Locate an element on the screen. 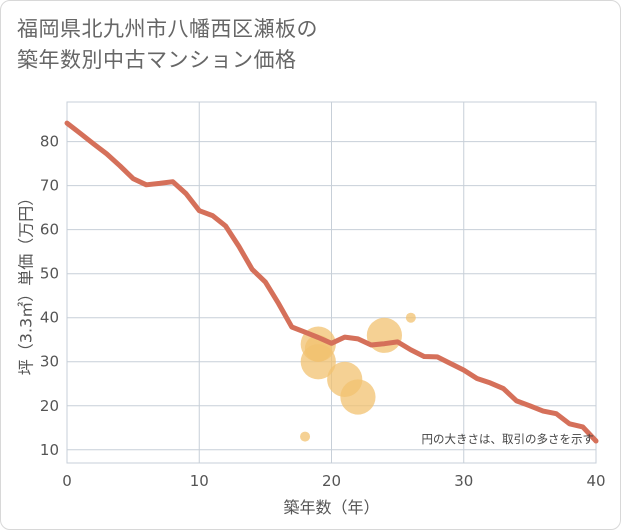  y-tick-label: 60 is located at coordinates (49, 230).